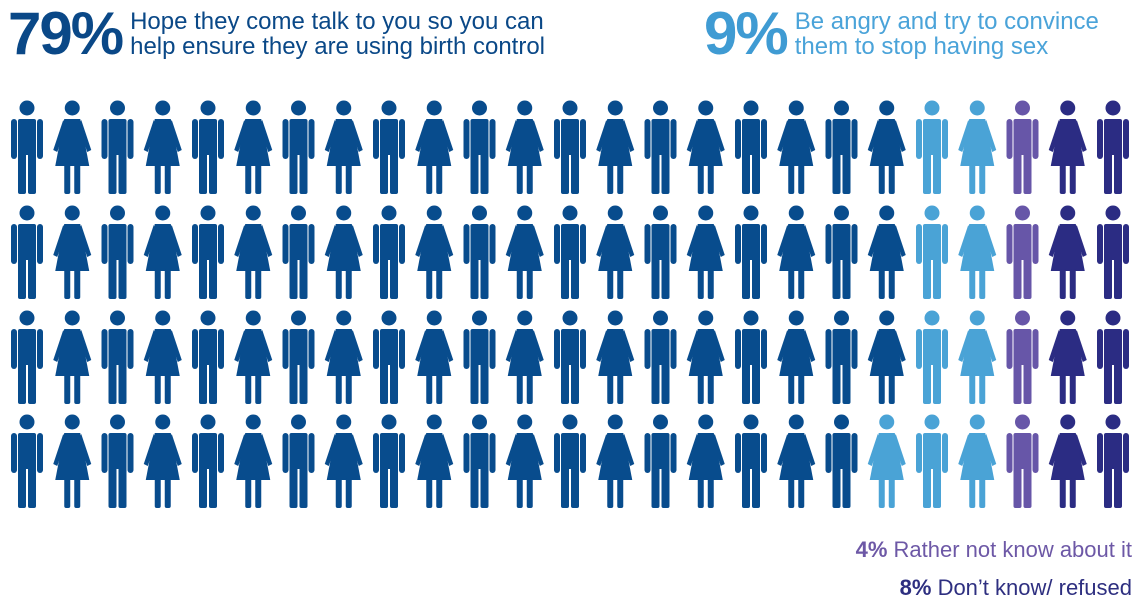 The image size is (1146, 606). I want to click on stat-dont-know-refused-label: Don’t know/ refused, so click(1034, 587).